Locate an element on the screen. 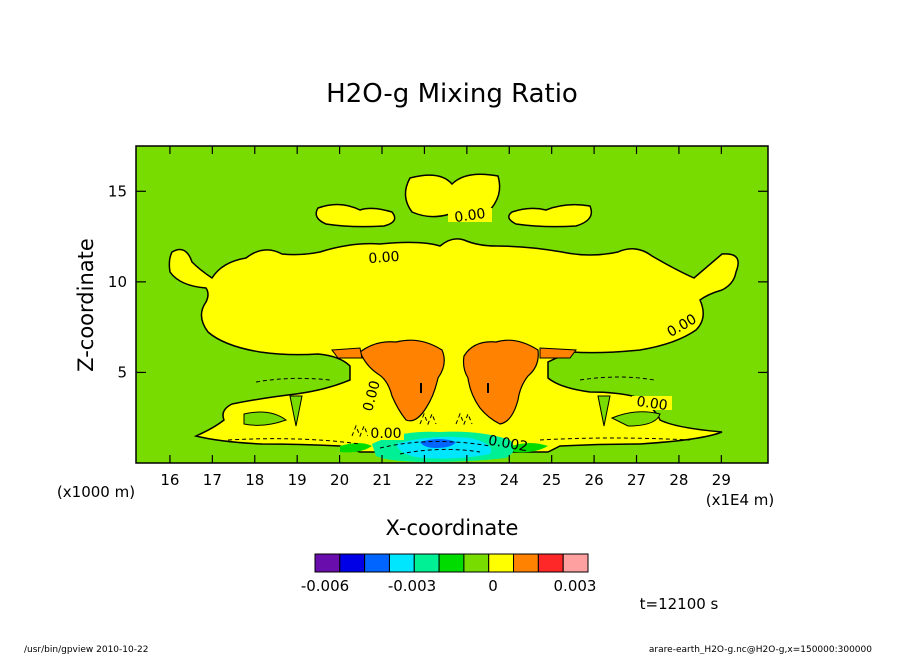  x-tick-label: 18 is located at coordinates (254, 480).